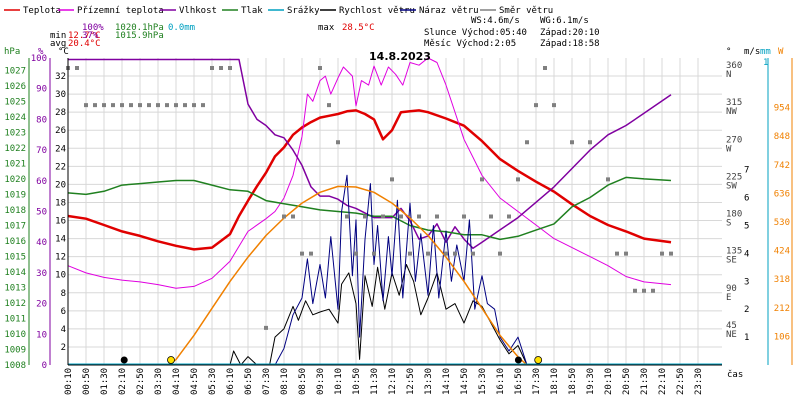 This screenshot has height=400, width=800. What do you see at coordinates (87, 381) in the screenshot?
I see `x-tick-label: 00:50` at bounding box center [87, 381].